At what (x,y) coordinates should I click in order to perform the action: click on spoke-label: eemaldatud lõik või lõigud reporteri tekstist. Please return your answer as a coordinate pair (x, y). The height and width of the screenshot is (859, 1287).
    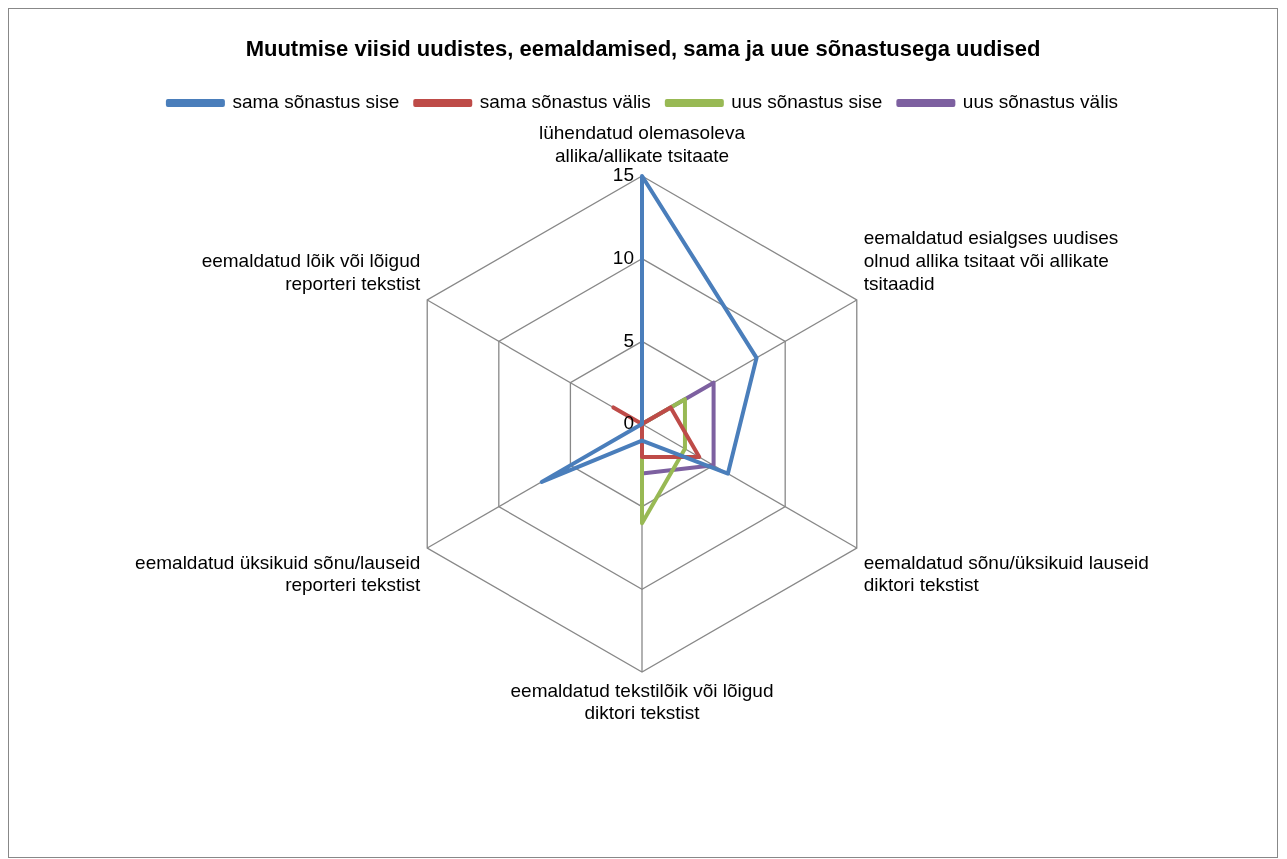
    Looking at the image, I should click on (311, 272).